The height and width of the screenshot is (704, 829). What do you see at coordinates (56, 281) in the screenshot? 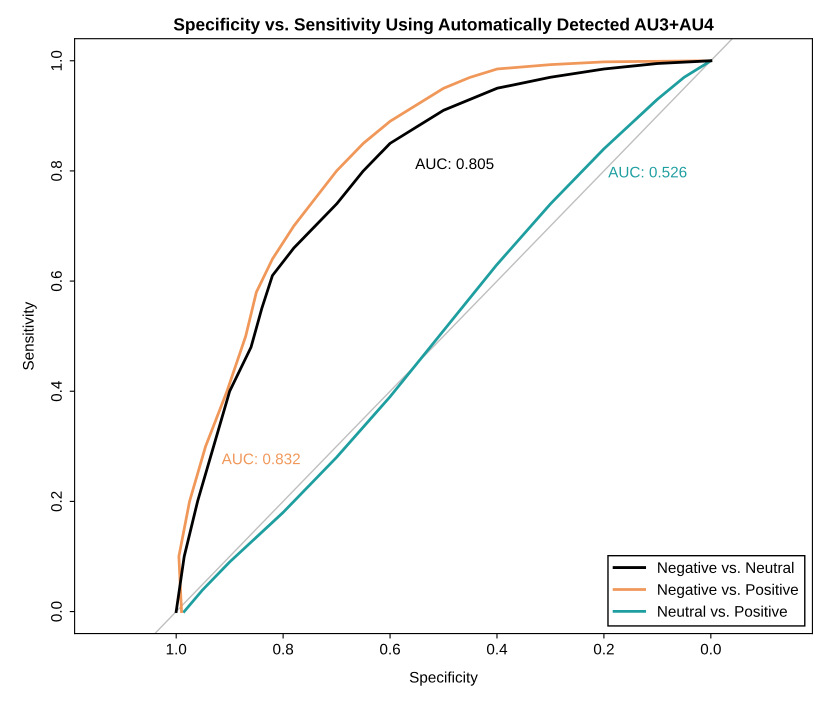
I see `y-tick-label: 0.6` at bounding box center [56, 281].